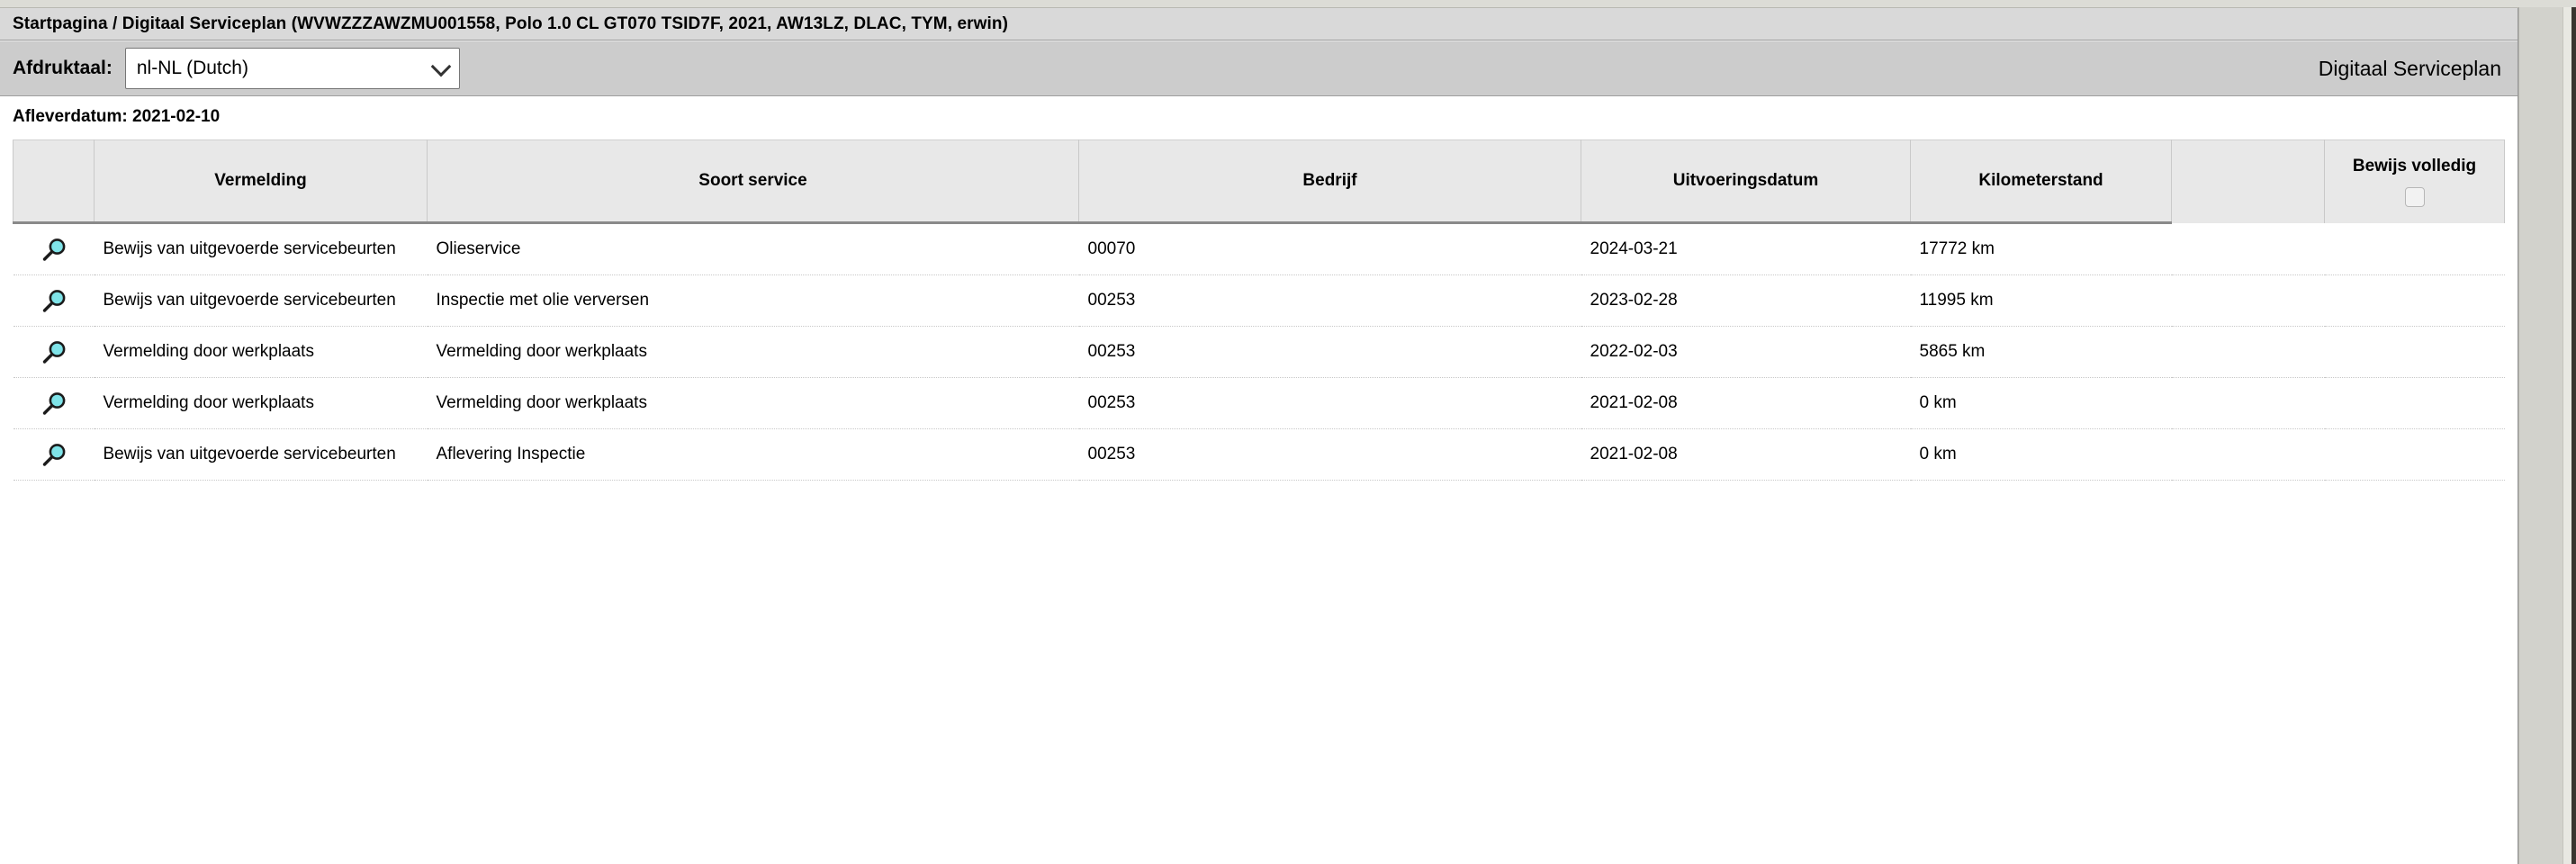 The height and width of the screenshot is (864, 2576). Describe the element at coordinates (2248, 182) in the screenshot. I see `column-header-blank` at that location.